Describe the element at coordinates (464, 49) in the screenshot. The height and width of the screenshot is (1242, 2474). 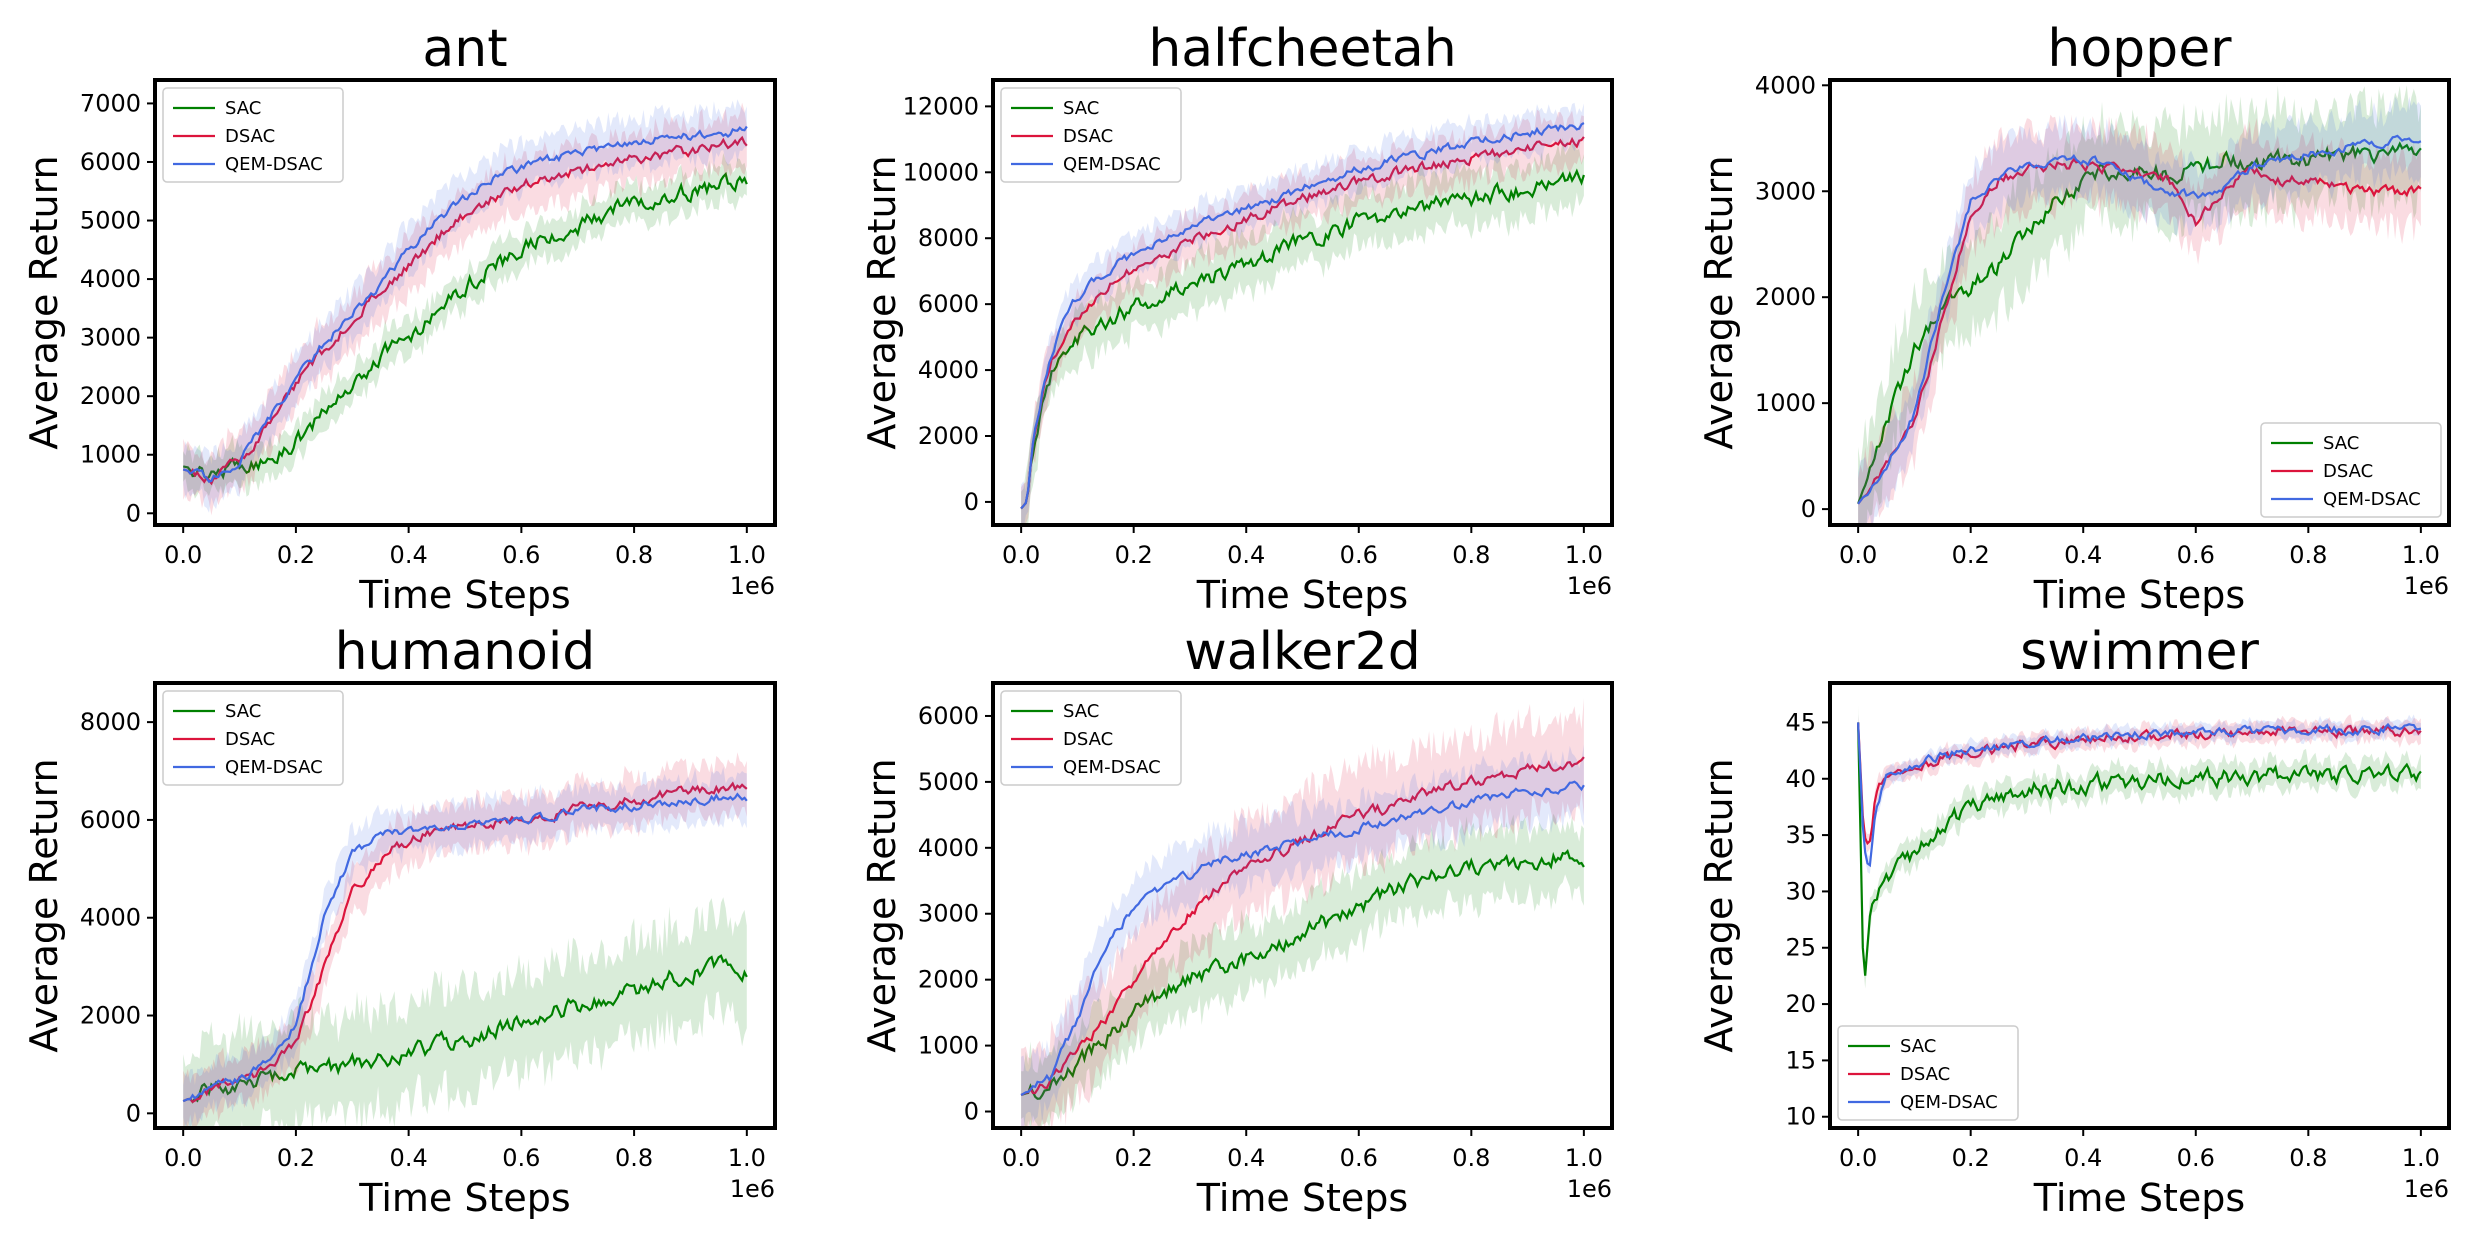
I see `panel-title: ant` at that location.